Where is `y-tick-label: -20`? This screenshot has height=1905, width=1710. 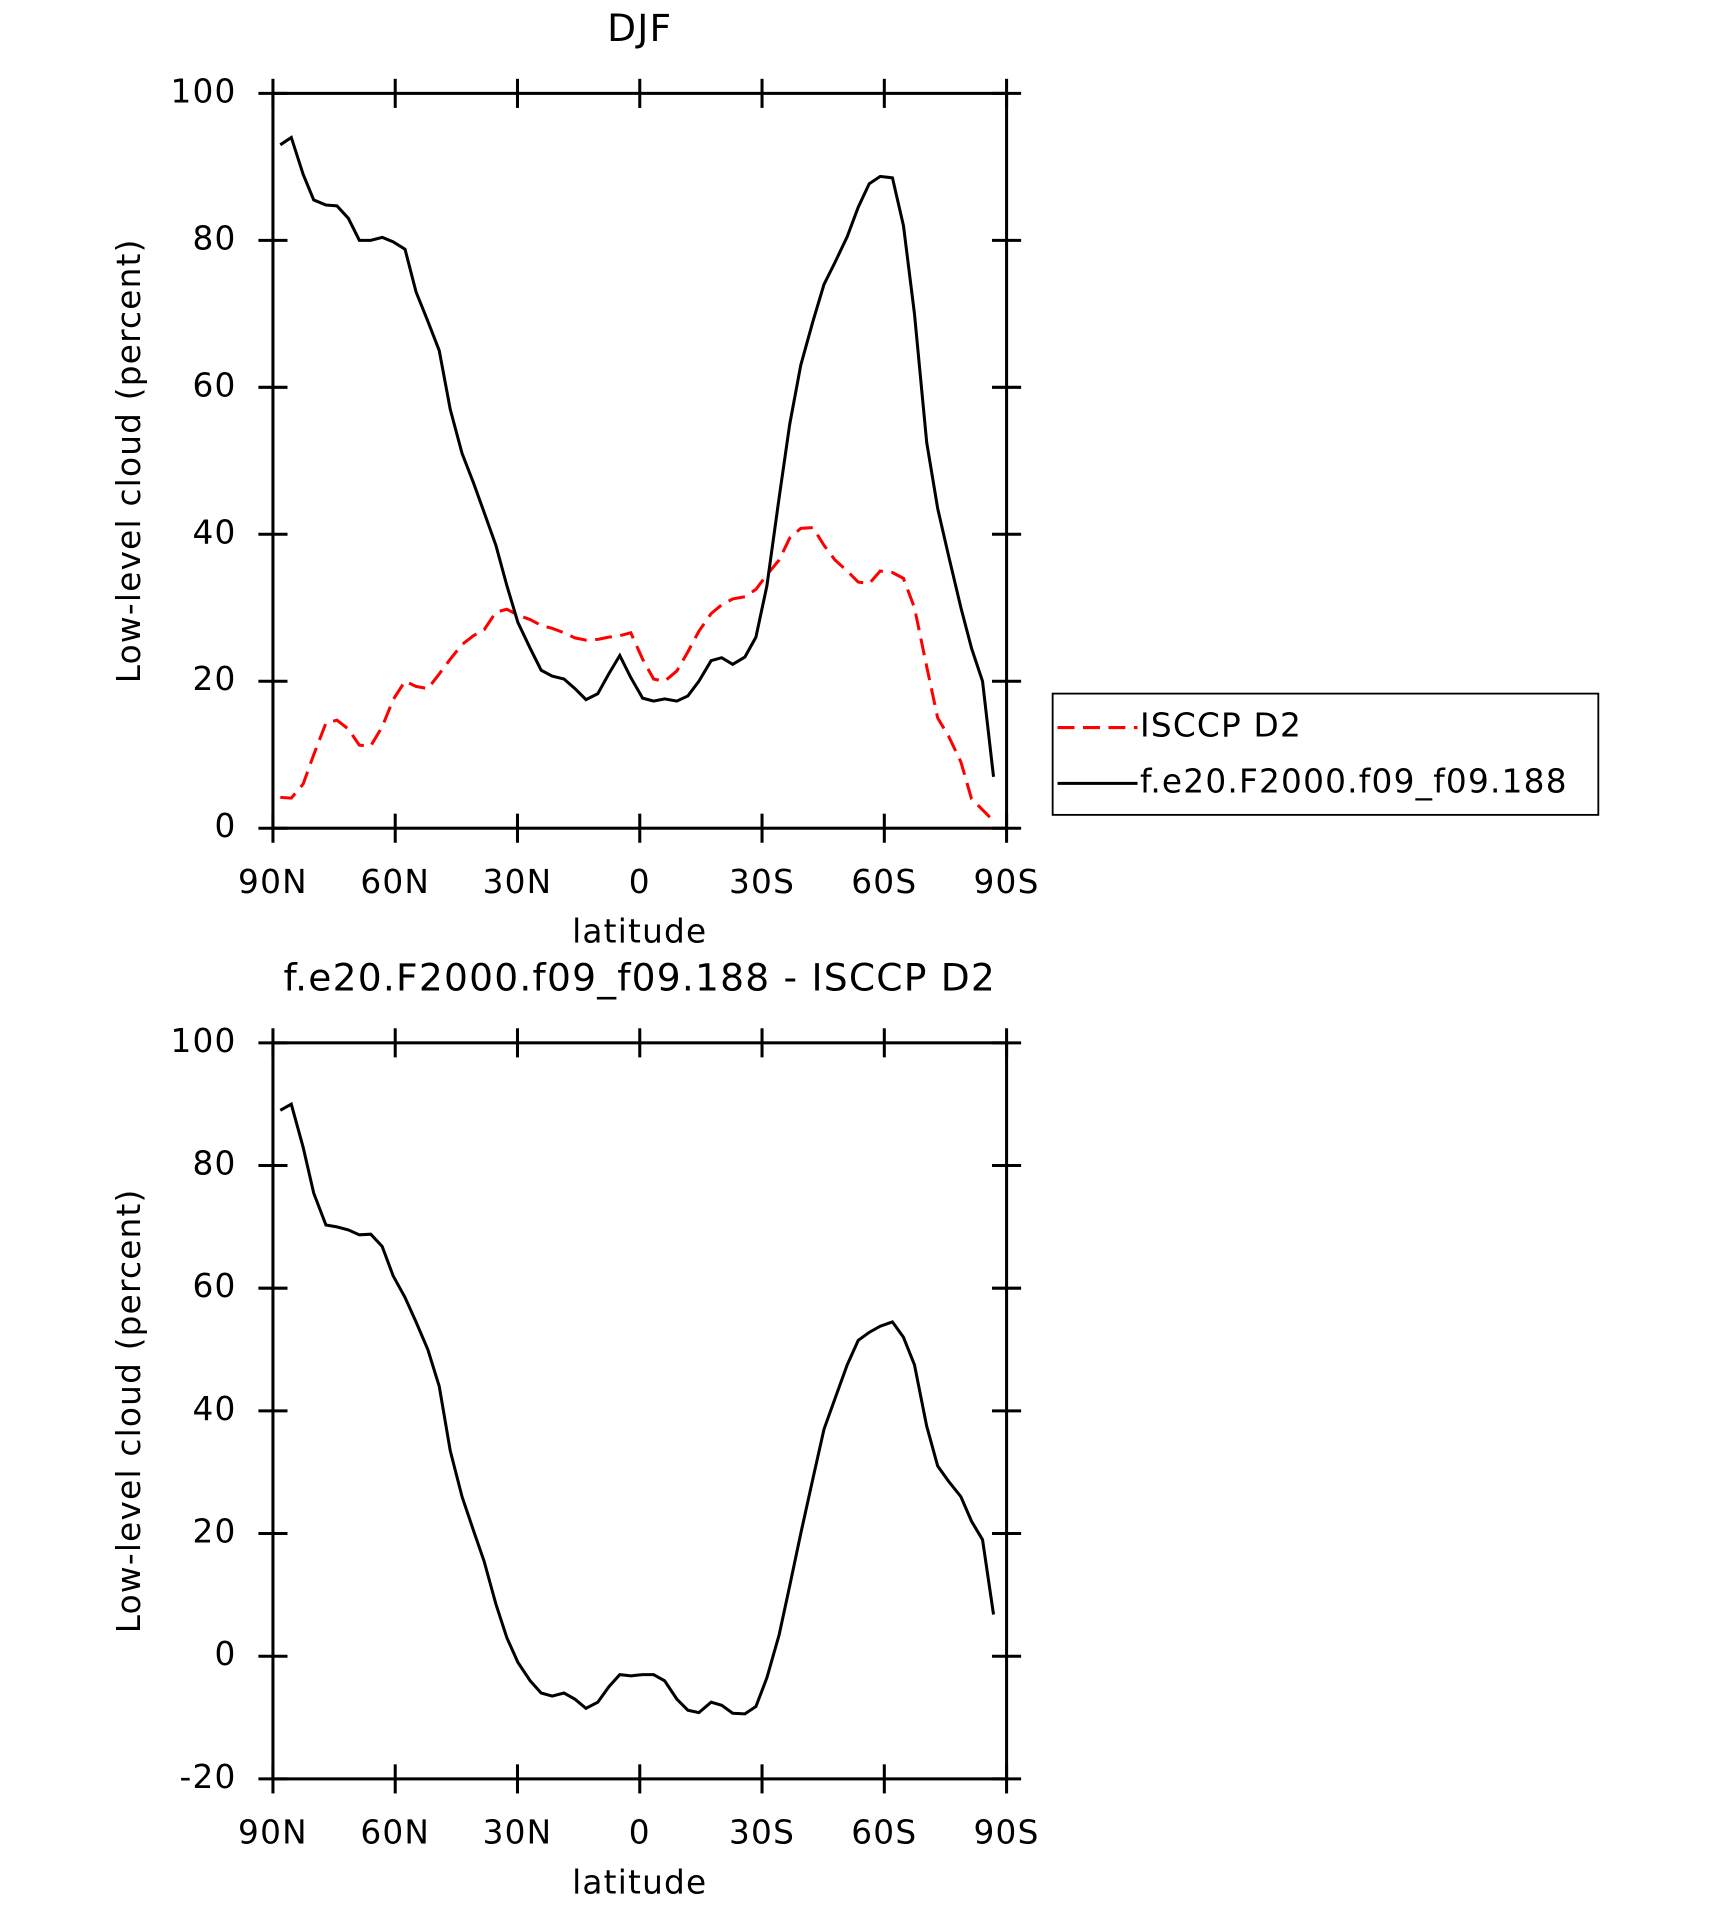 y-tick-label: -20 is located at coordinates (207, 1777).